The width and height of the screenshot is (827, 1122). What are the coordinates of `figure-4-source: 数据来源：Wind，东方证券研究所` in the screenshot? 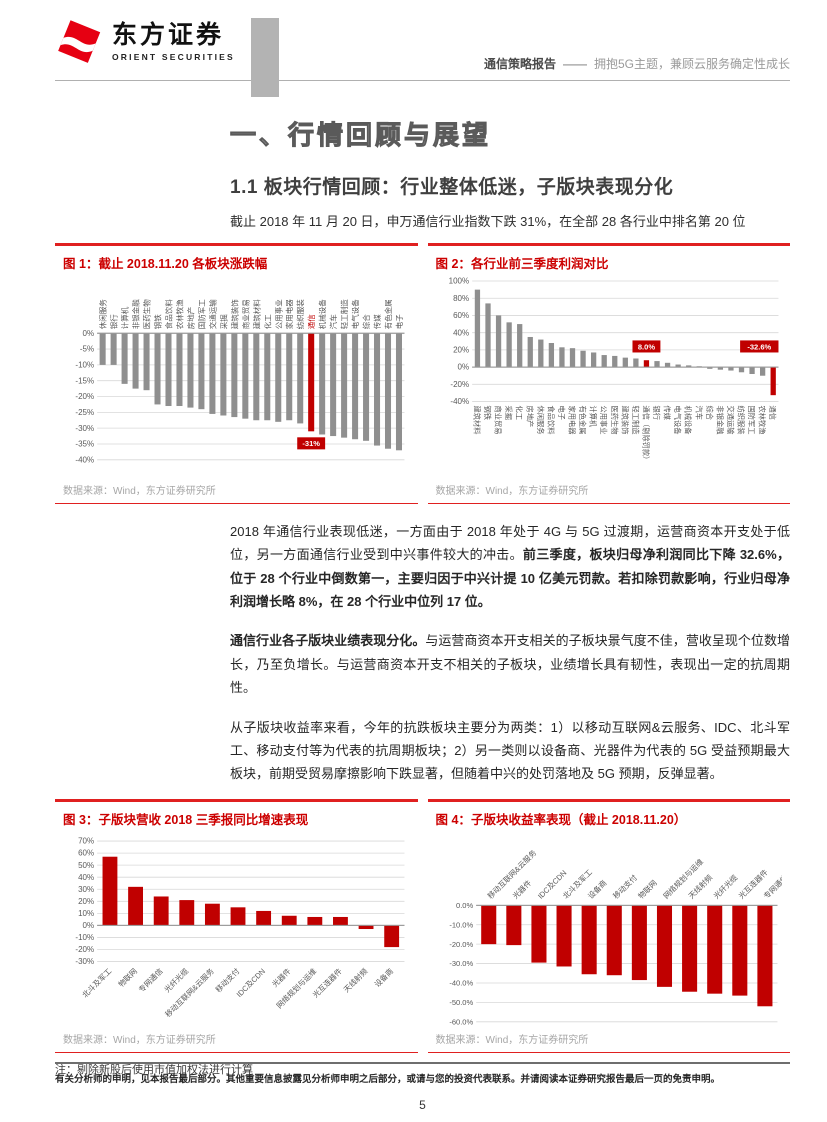 It's located at (512, 1040).